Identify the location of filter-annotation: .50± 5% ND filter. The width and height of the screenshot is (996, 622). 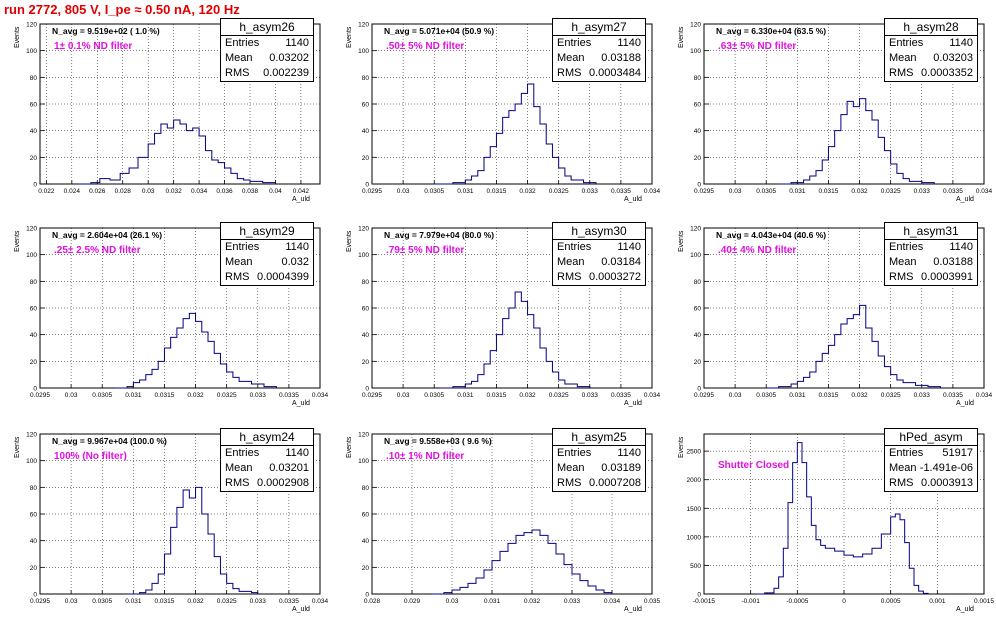
(425, 46).